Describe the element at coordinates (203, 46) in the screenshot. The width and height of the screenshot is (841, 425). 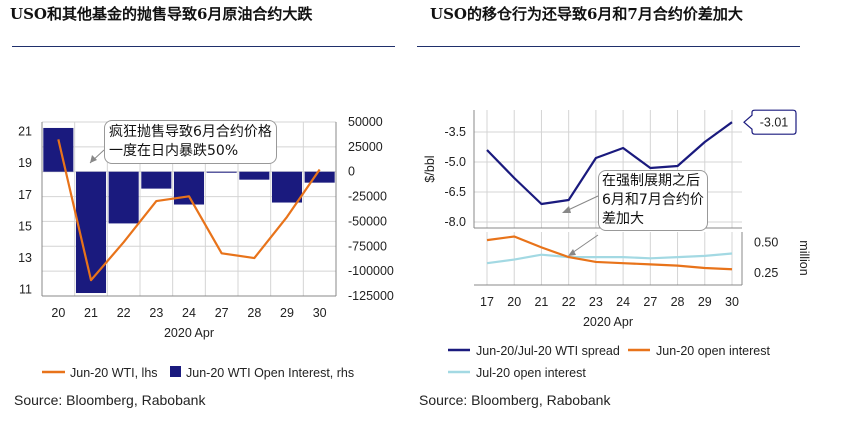
I see `left-title-rule` at that location.